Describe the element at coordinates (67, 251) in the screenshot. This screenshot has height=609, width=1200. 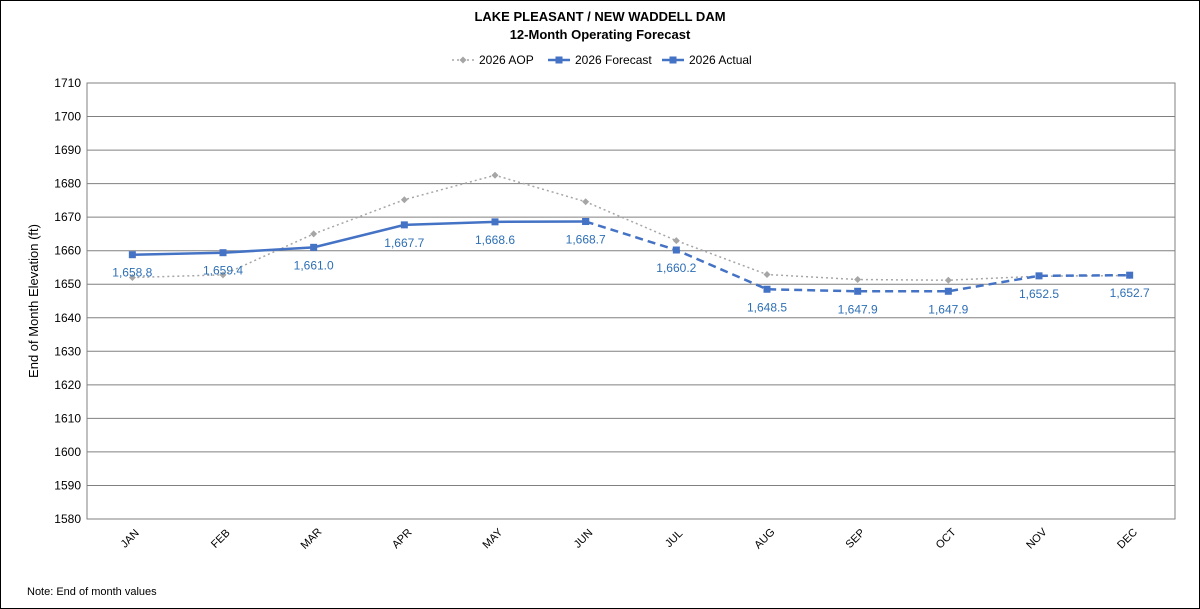
I see `y-tick-label: 1660` at that location.